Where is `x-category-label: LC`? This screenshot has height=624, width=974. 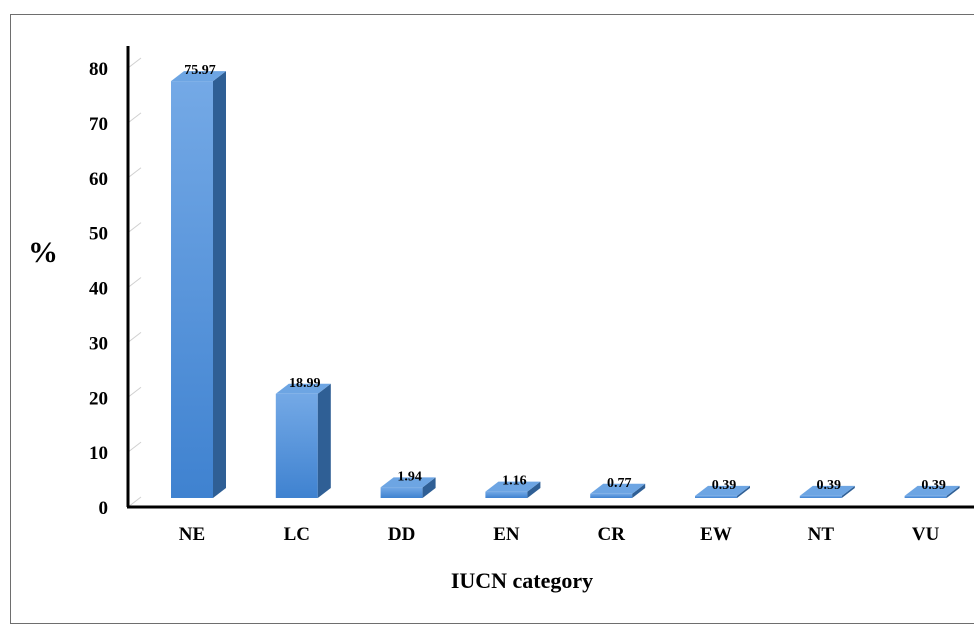
x-category-label: LC is located at coordinates (297, 534).